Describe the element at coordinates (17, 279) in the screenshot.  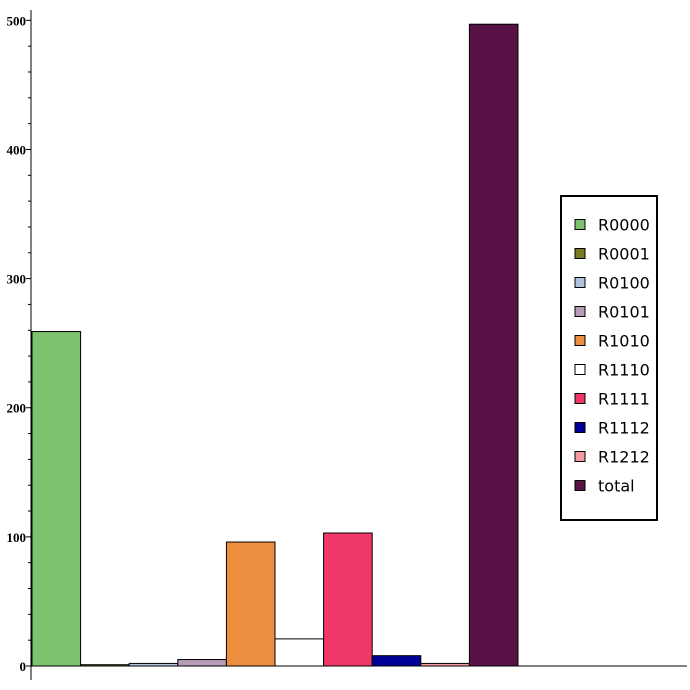
I see `y-tick-label-300: 300` at that location.